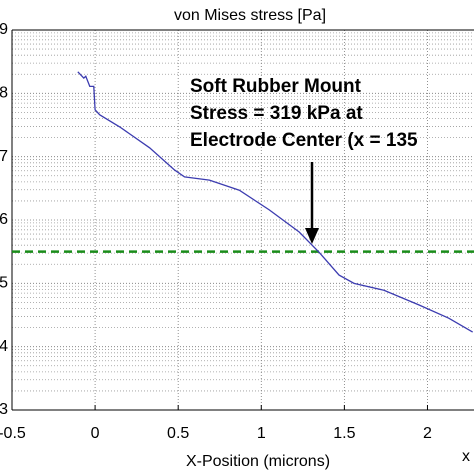 The width and height of the screenshot is (474, 474). I want to click on annotation-arrowhead, so click(312, 236).